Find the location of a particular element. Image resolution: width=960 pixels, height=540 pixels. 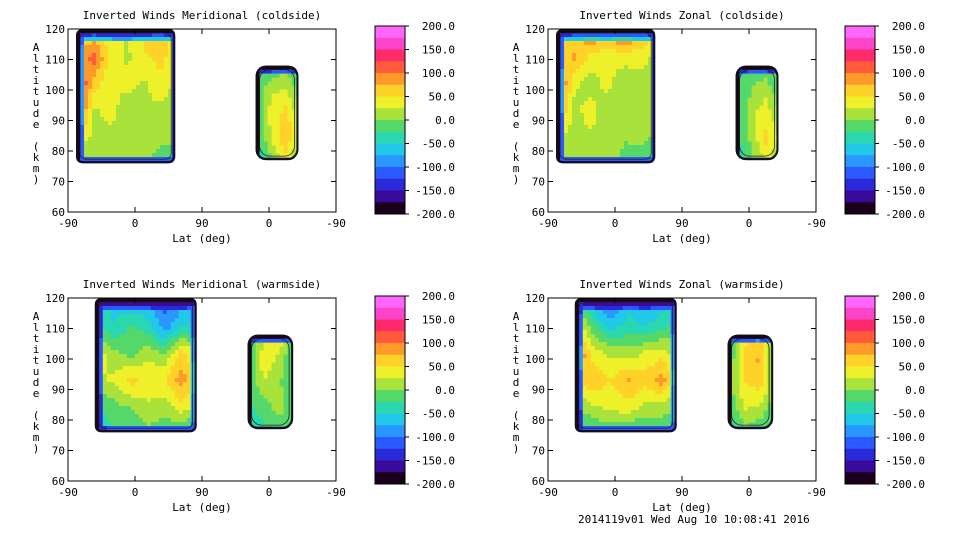

colorbar-label: -50.0 is located at coordinates (908, 414).